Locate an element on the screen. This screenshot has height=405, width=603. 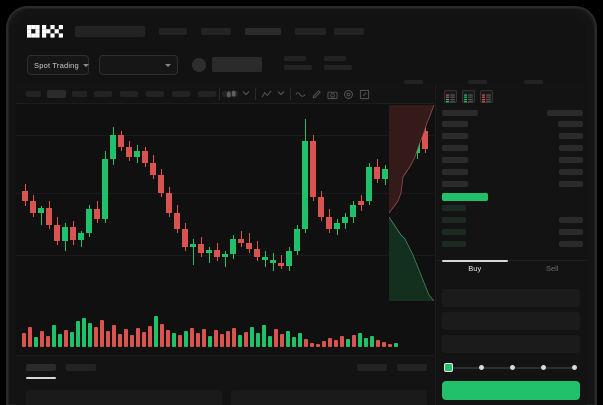
timeframe-1-active is located at coordinates (56, 94).